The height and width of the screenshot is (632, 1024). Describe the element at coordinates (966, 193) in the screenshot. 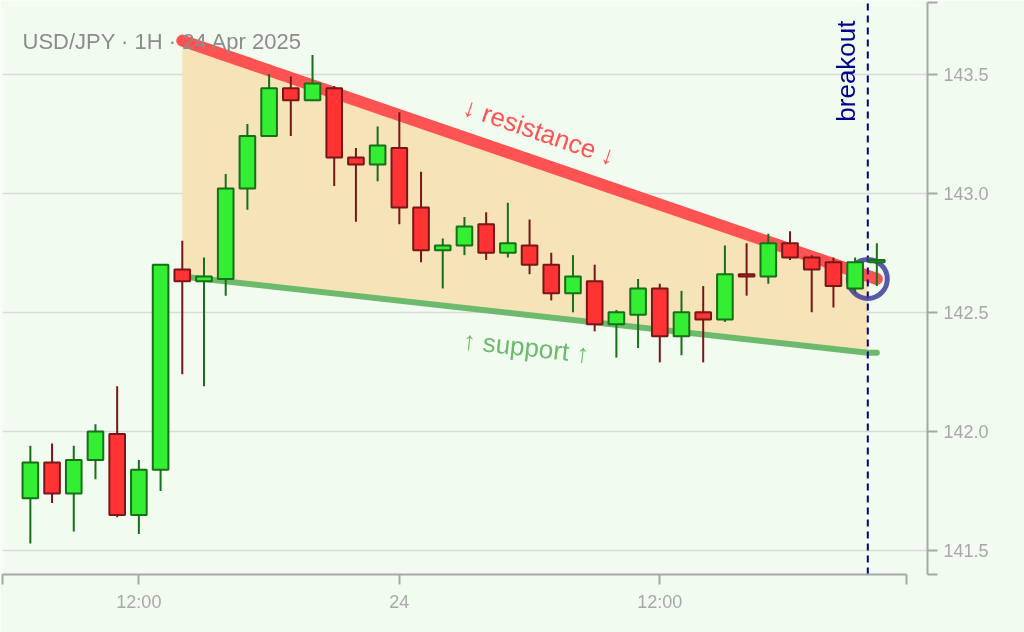

I see `y-tick-label: 143.0` at that location.